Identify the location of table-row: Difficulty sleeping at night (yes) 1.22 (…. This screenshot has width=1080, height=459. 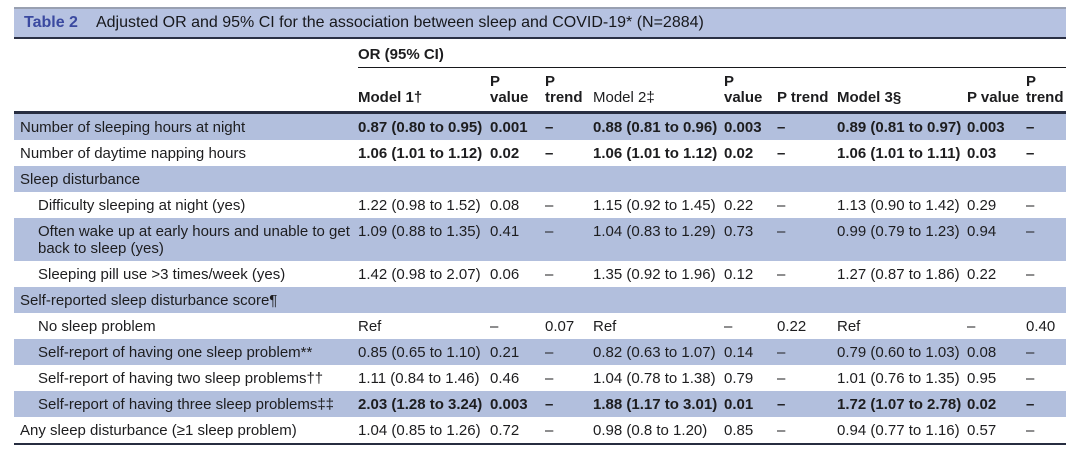
(540, 205).